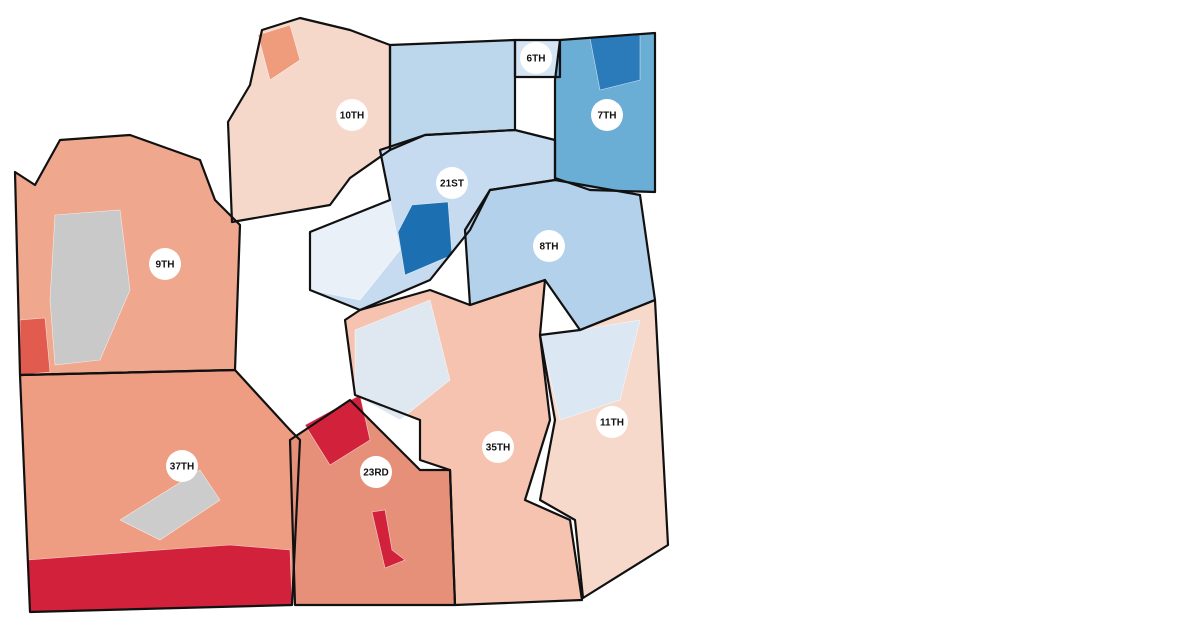  I want to click on district-label: 10TH, so click(352, 116).